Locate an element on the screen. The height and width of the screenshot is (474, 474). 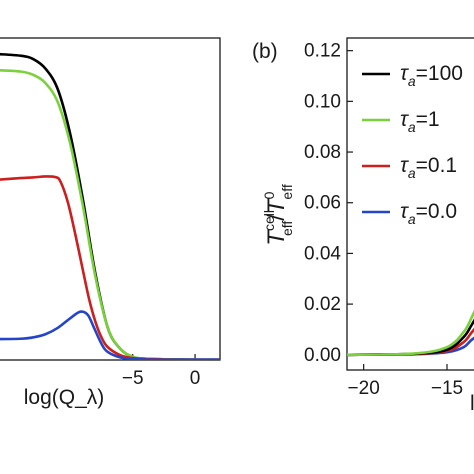
x-tick-label: −5 is located at coordinates (133, 378).